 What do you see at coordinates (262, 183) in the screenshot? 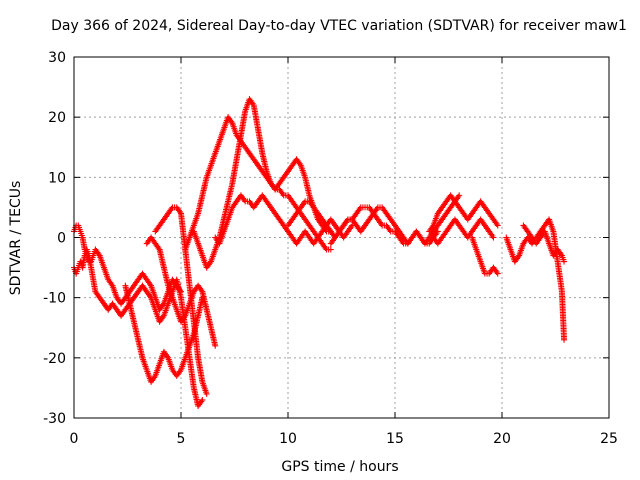
I see `series-track-g` at bounding box center [262, 183].